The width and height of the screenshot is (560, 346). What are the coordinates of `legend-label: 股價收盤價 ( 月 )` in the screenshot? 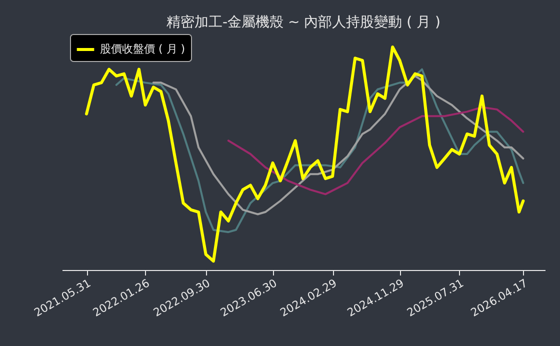 It's located at (143, 49).